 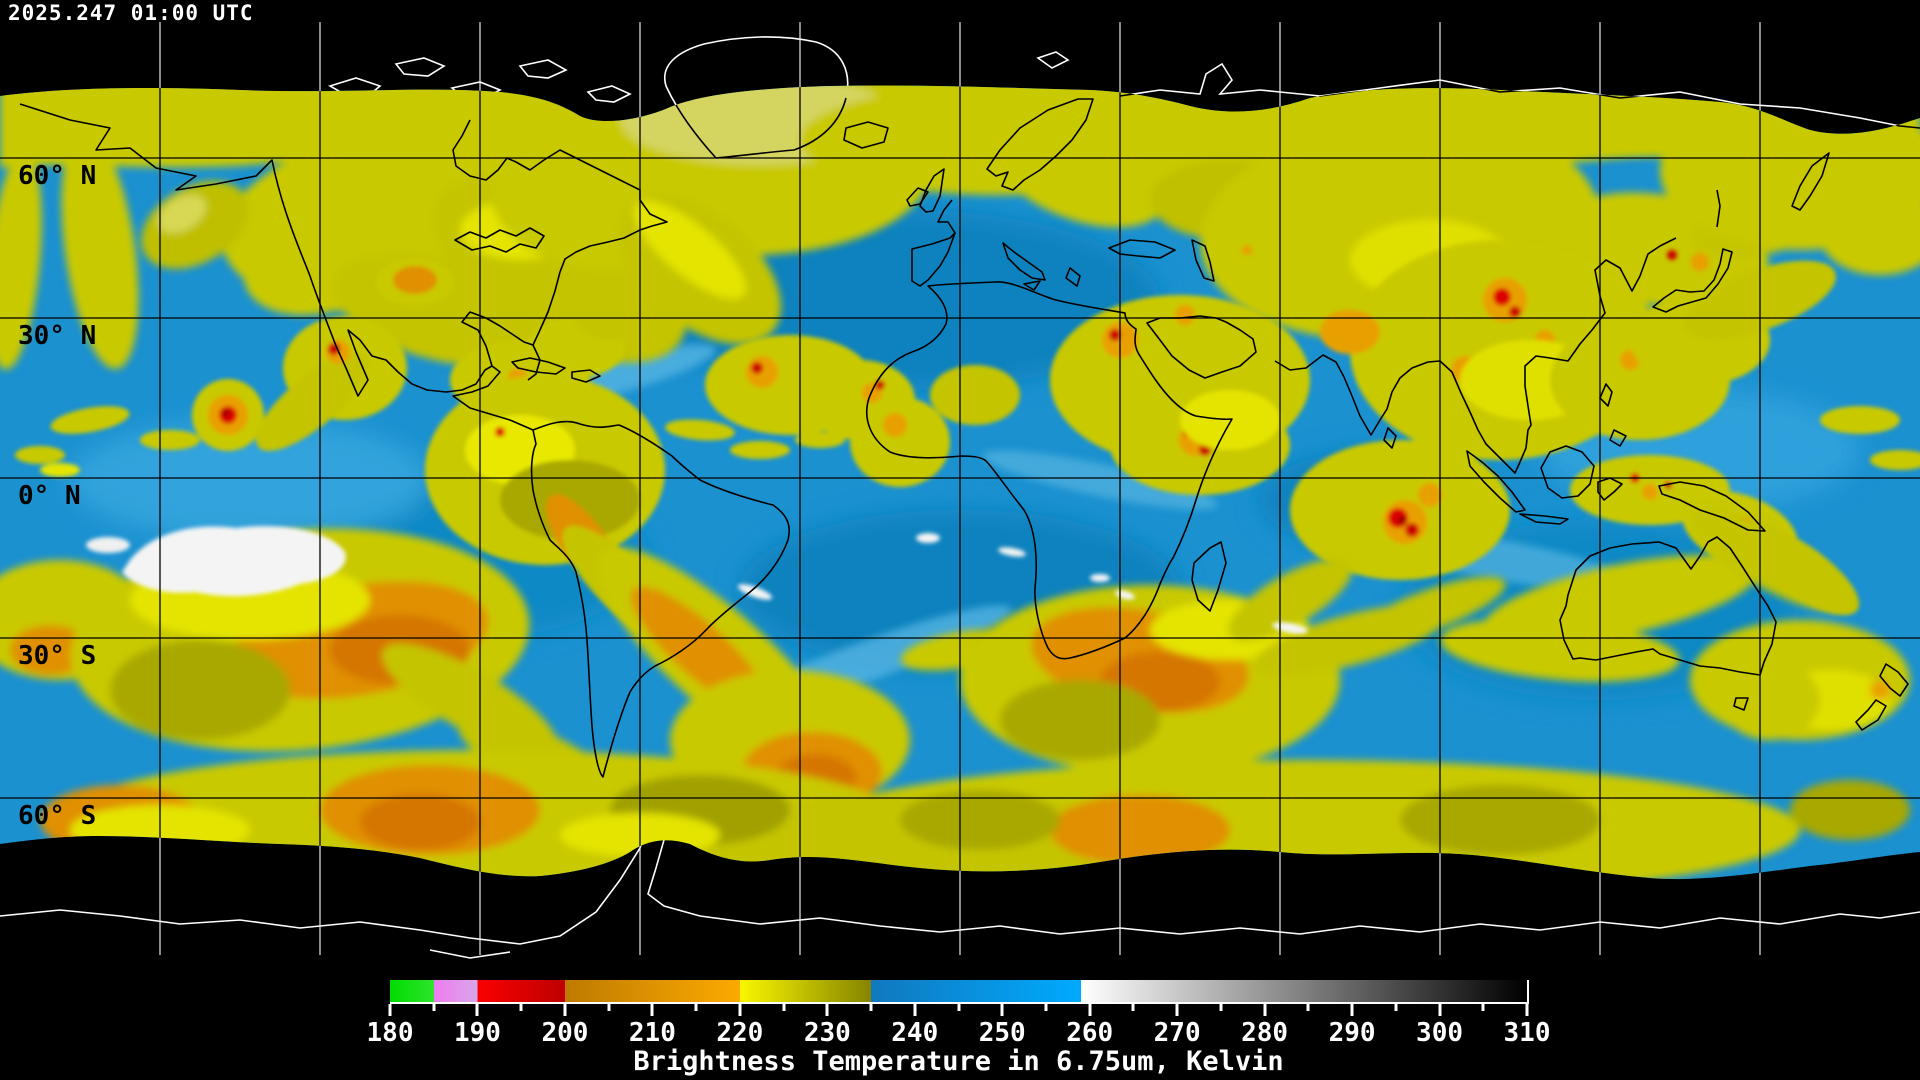 What do you see at coordinates (477, 1033) in the screenshot?
I see `colorbar-tick-label: 190` at bounding box center [477, 1033].